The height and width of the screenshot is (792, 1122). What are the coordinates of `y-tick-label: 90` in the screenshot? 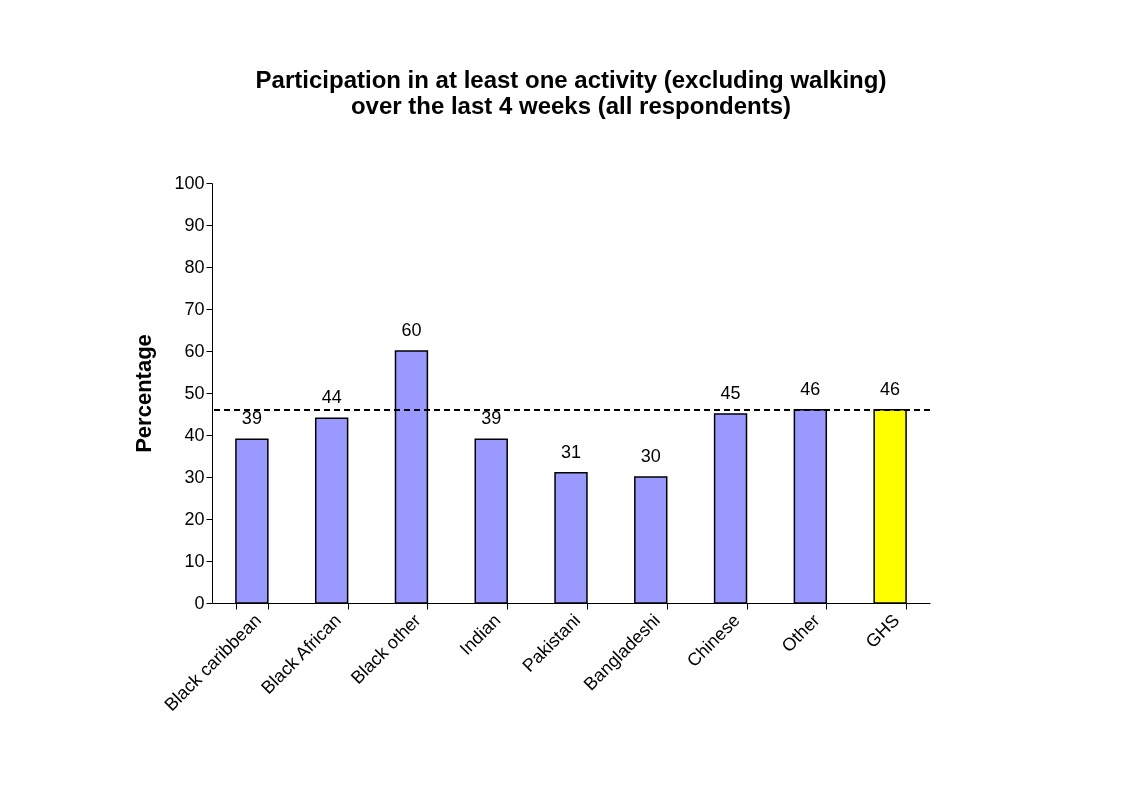 It's located at (194, 224).